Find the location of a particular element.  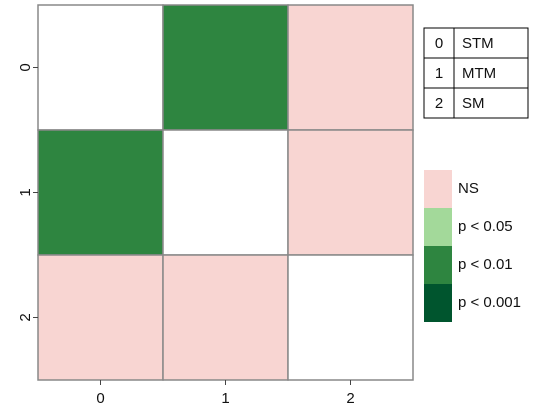

x-tick-label: 0 is located at coordinates (100, 398).